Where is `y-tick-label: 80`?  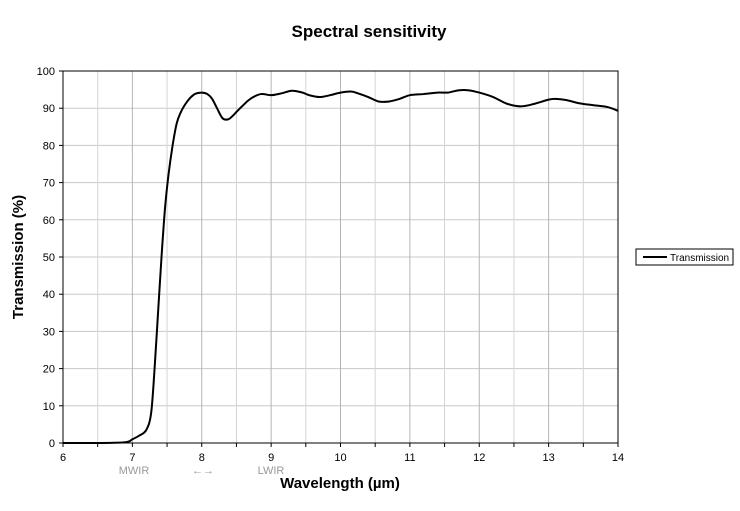
y-tick-label: 80 is located at coordinates (49, 146).